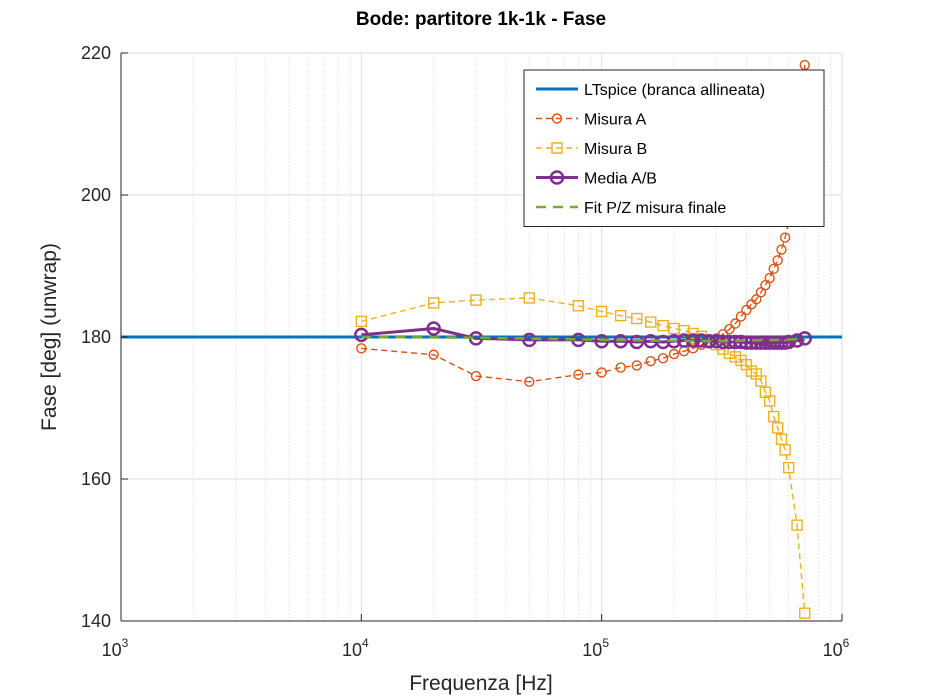 The image size is (930, 697). What do you see at coordinates (96, 53) in the screenshot?
I see `y-tick-label: 220` at bounding box center [96, 53].